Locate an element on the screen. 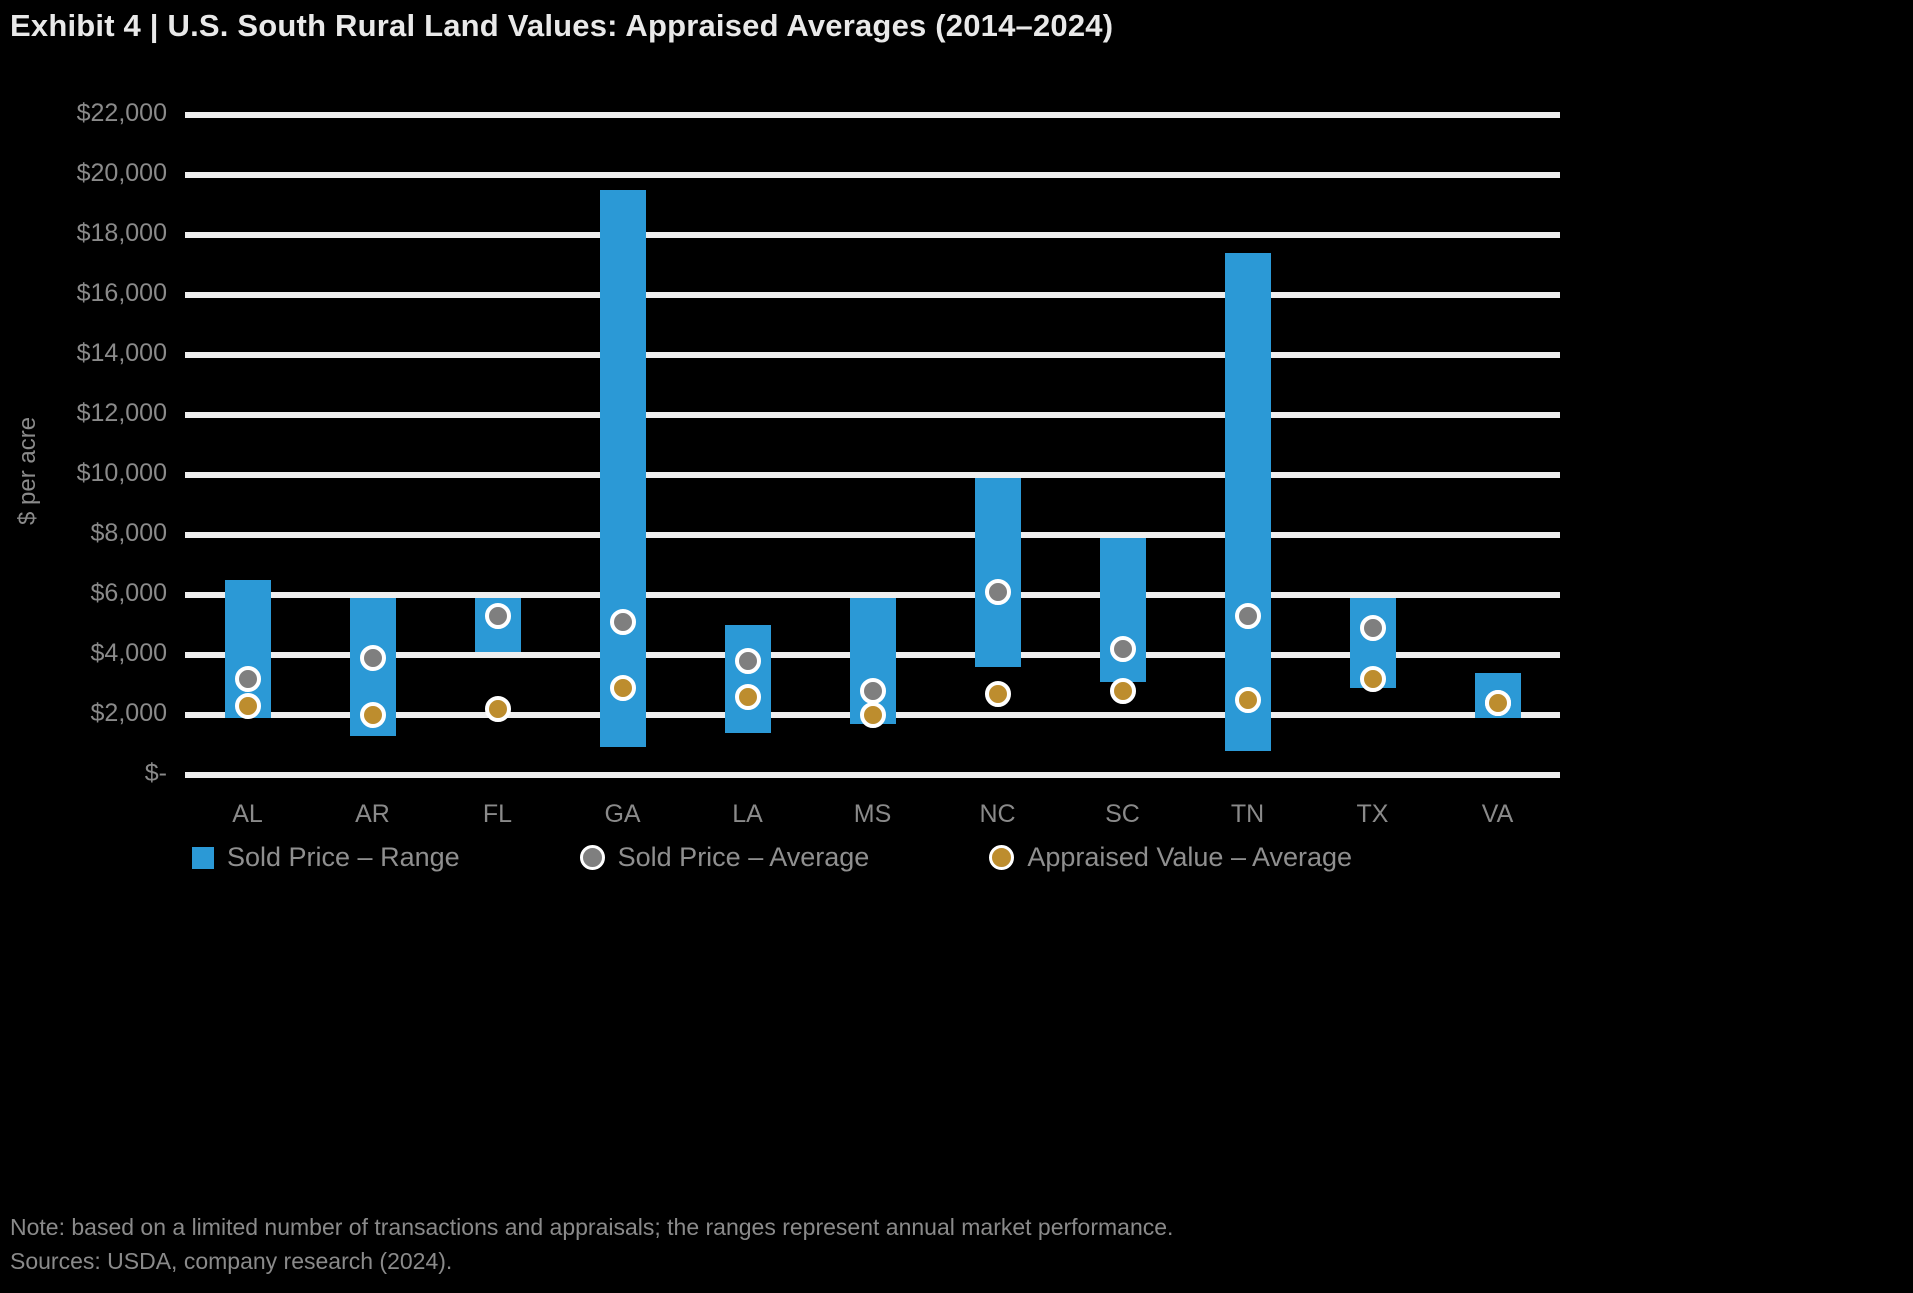 This screenshot has width=1913, height=1293. range-bar-TN is located at coordinates (1247, 502).